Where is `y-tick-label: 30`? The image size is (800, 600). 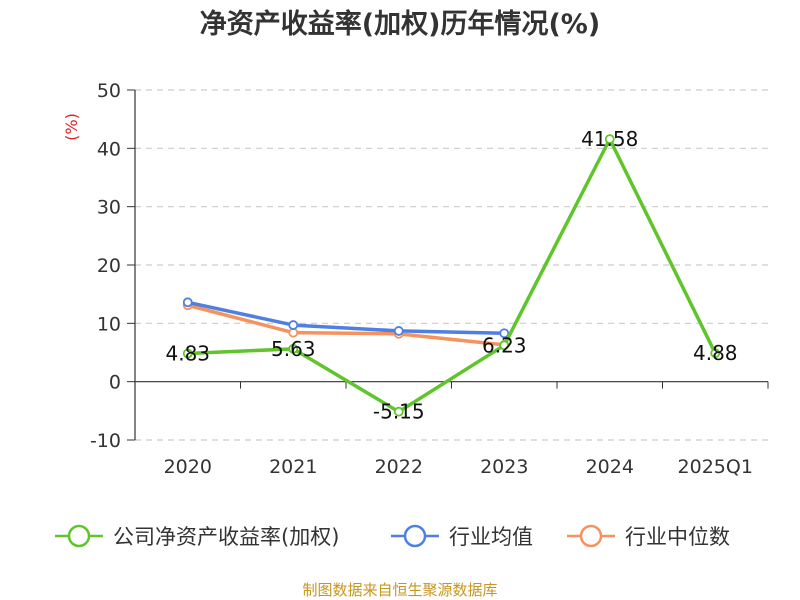 y-tick-label: 30 is located at coordinates (109, 208).